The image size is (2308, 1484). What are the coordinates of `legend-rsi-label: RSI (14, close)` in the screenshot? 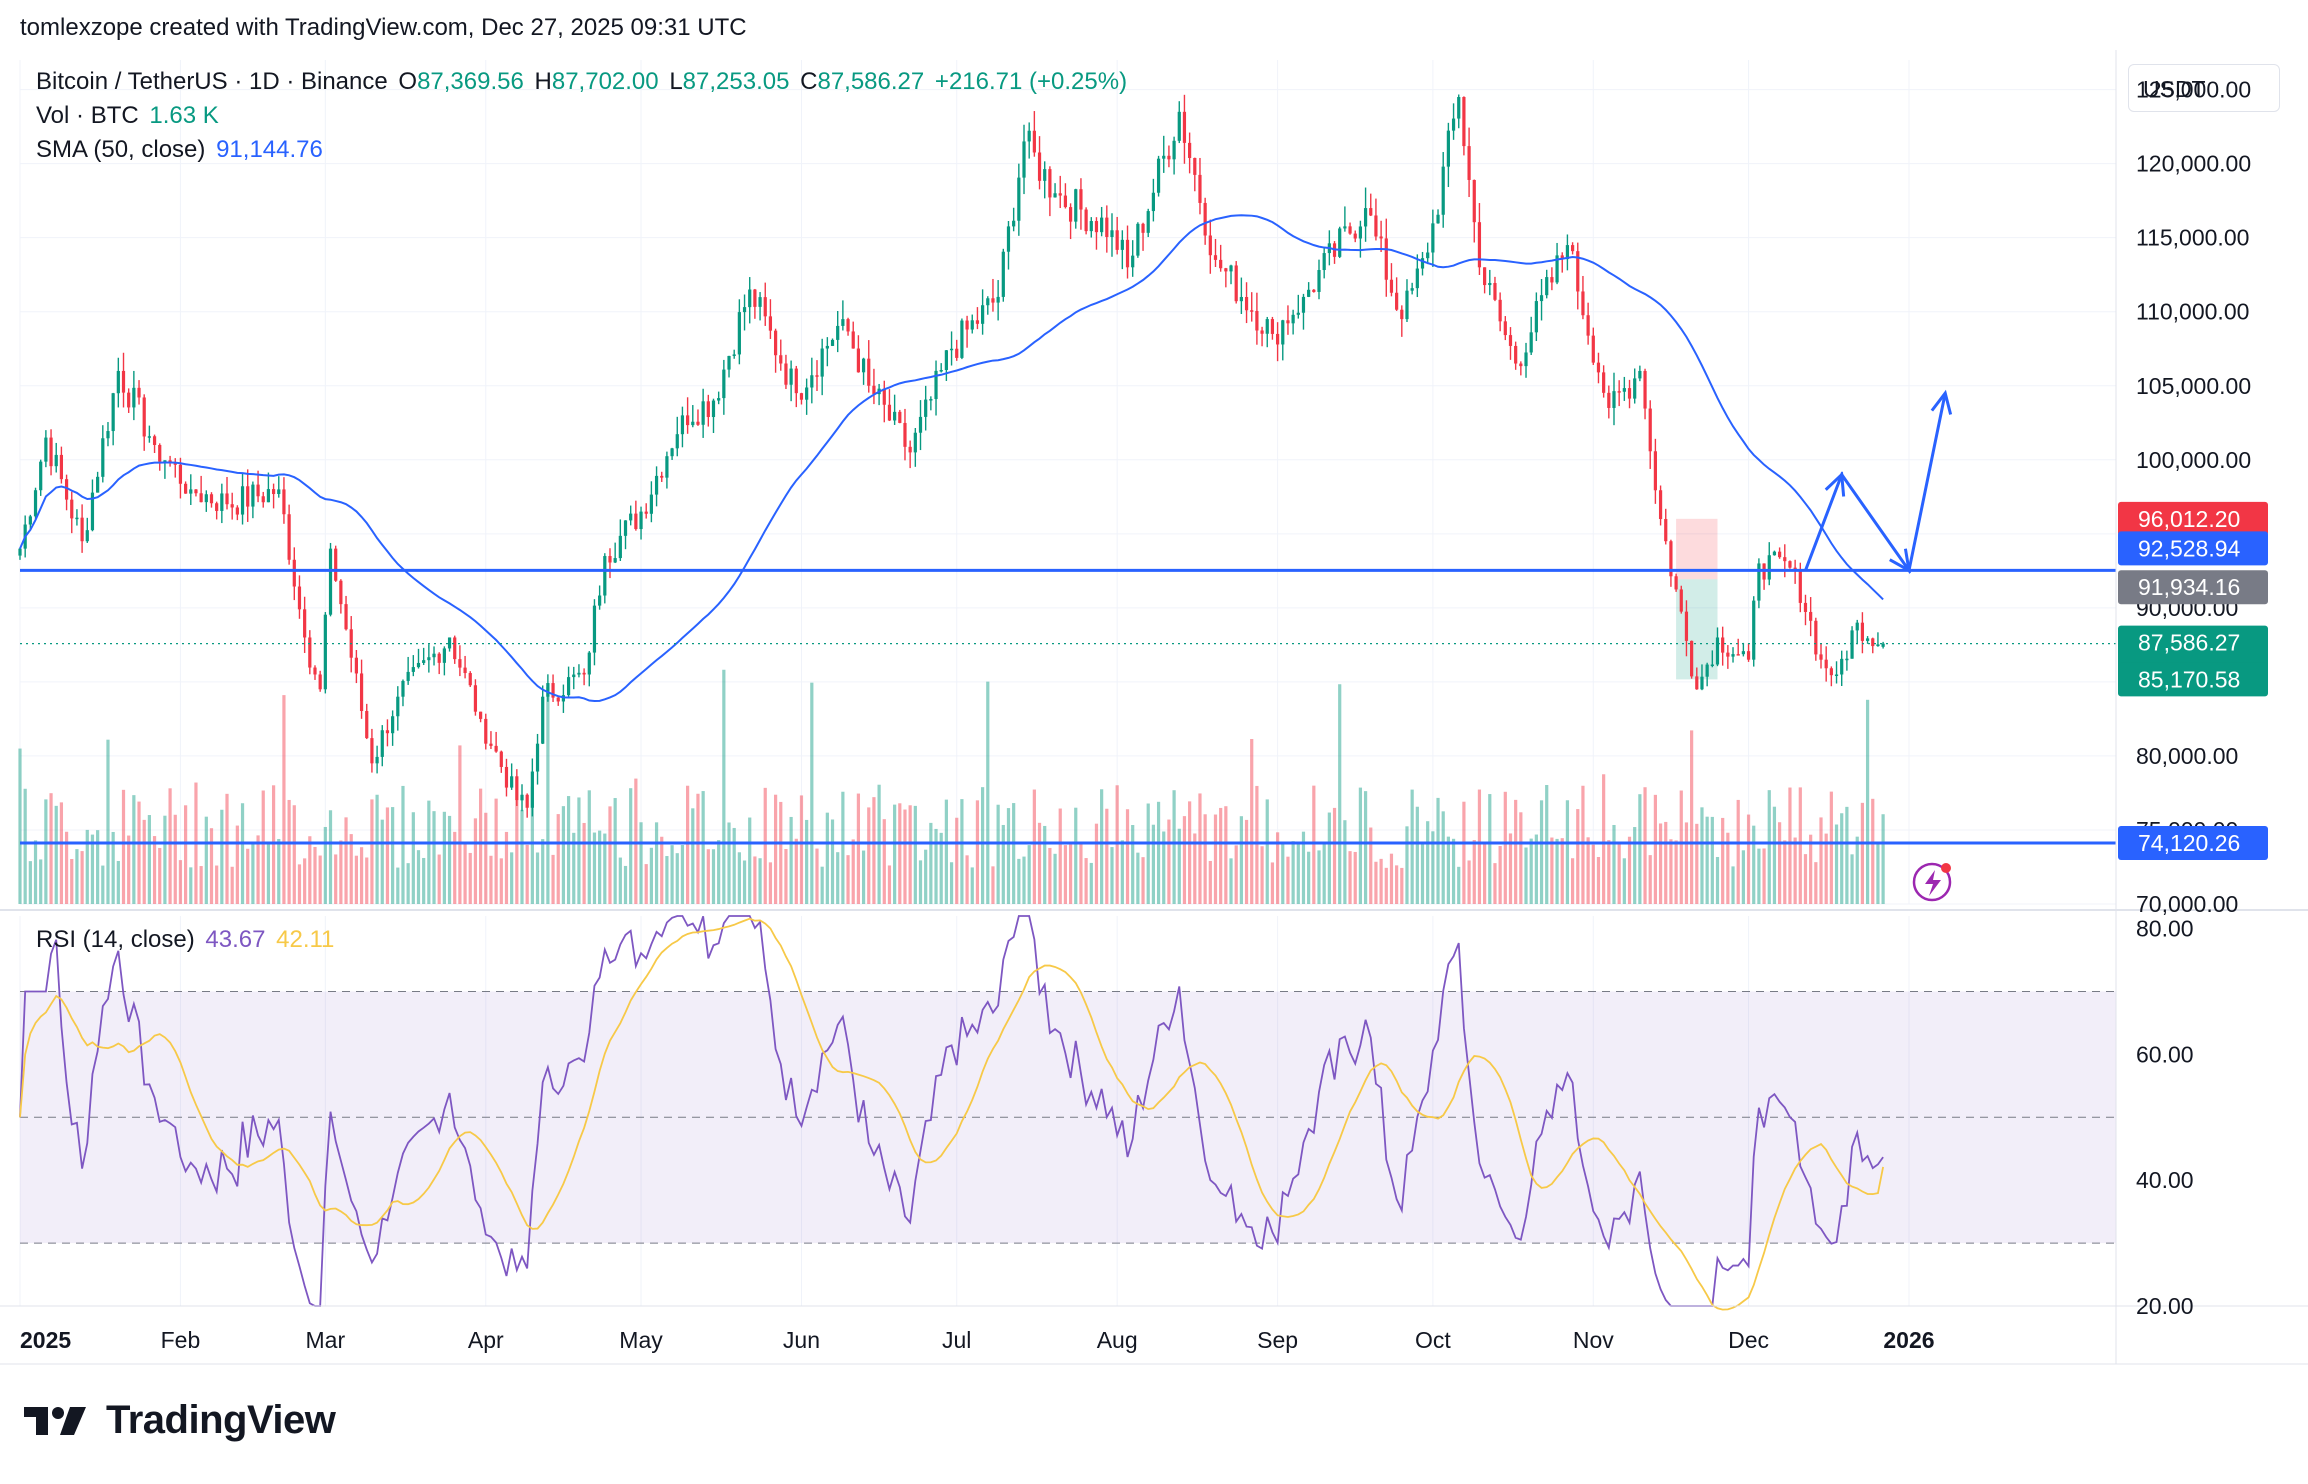 It's located at (115, 939).